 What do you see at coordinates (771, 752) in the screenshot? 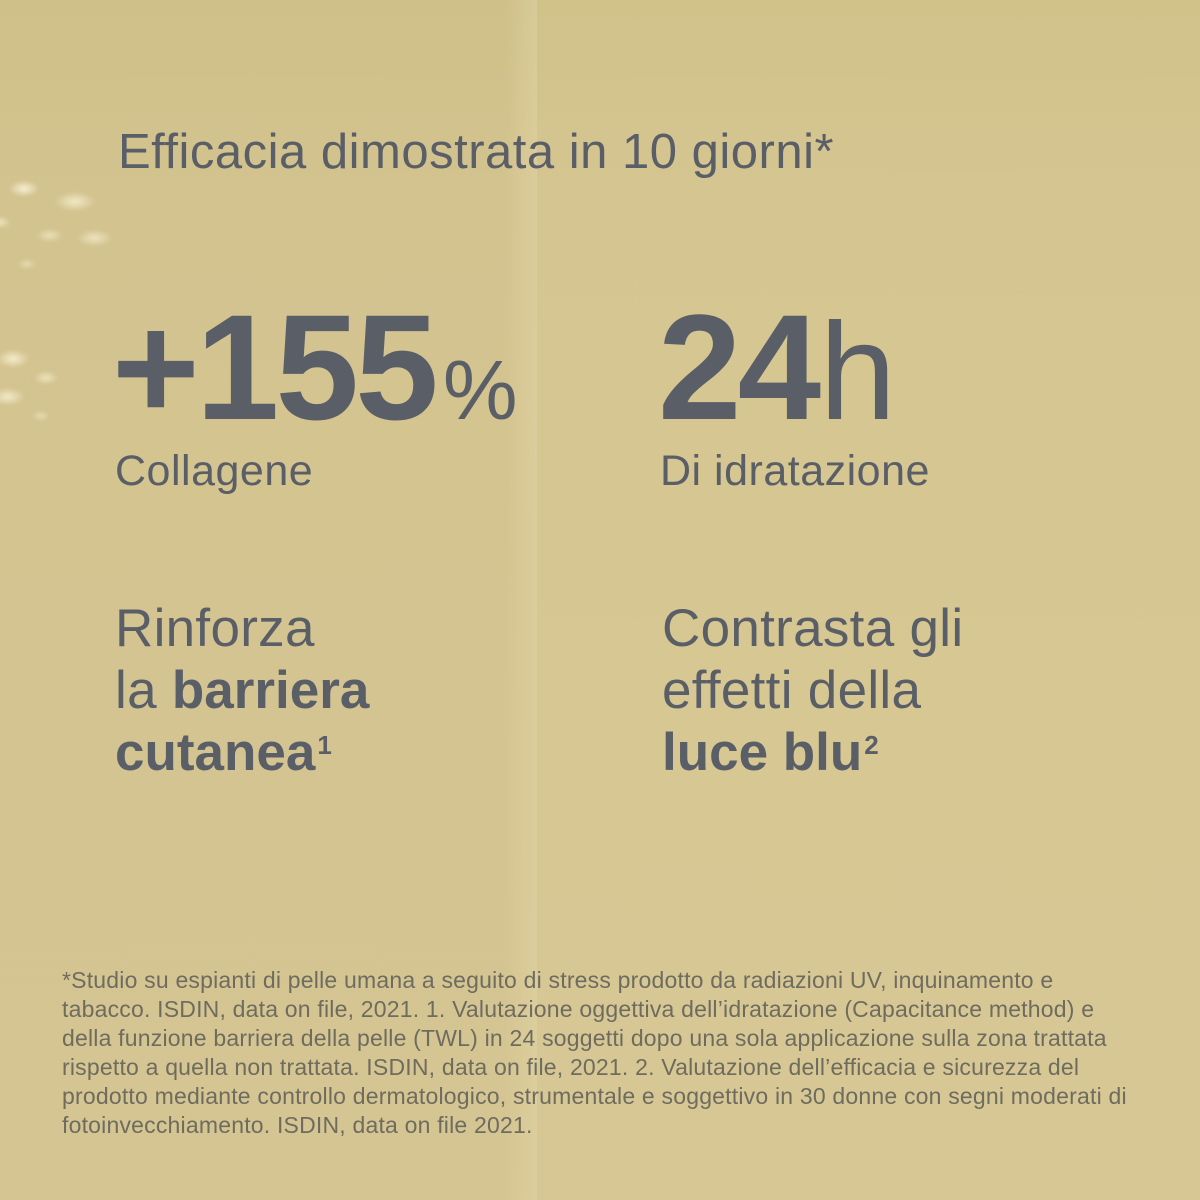
I see `claim-blue-light-line3: luce blu2` at bounding box center [771, 752].